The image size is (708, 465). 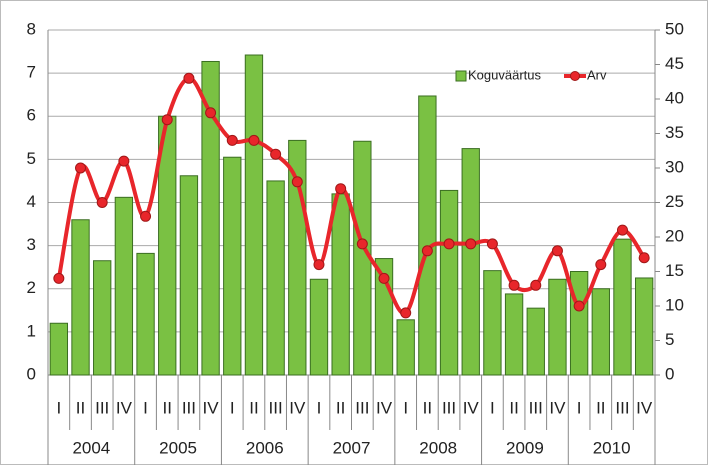 What do you see at coordinates (674, 270) in the screenshot?
I see `y2-tick-label: 15` at bounding box center [674, 270].